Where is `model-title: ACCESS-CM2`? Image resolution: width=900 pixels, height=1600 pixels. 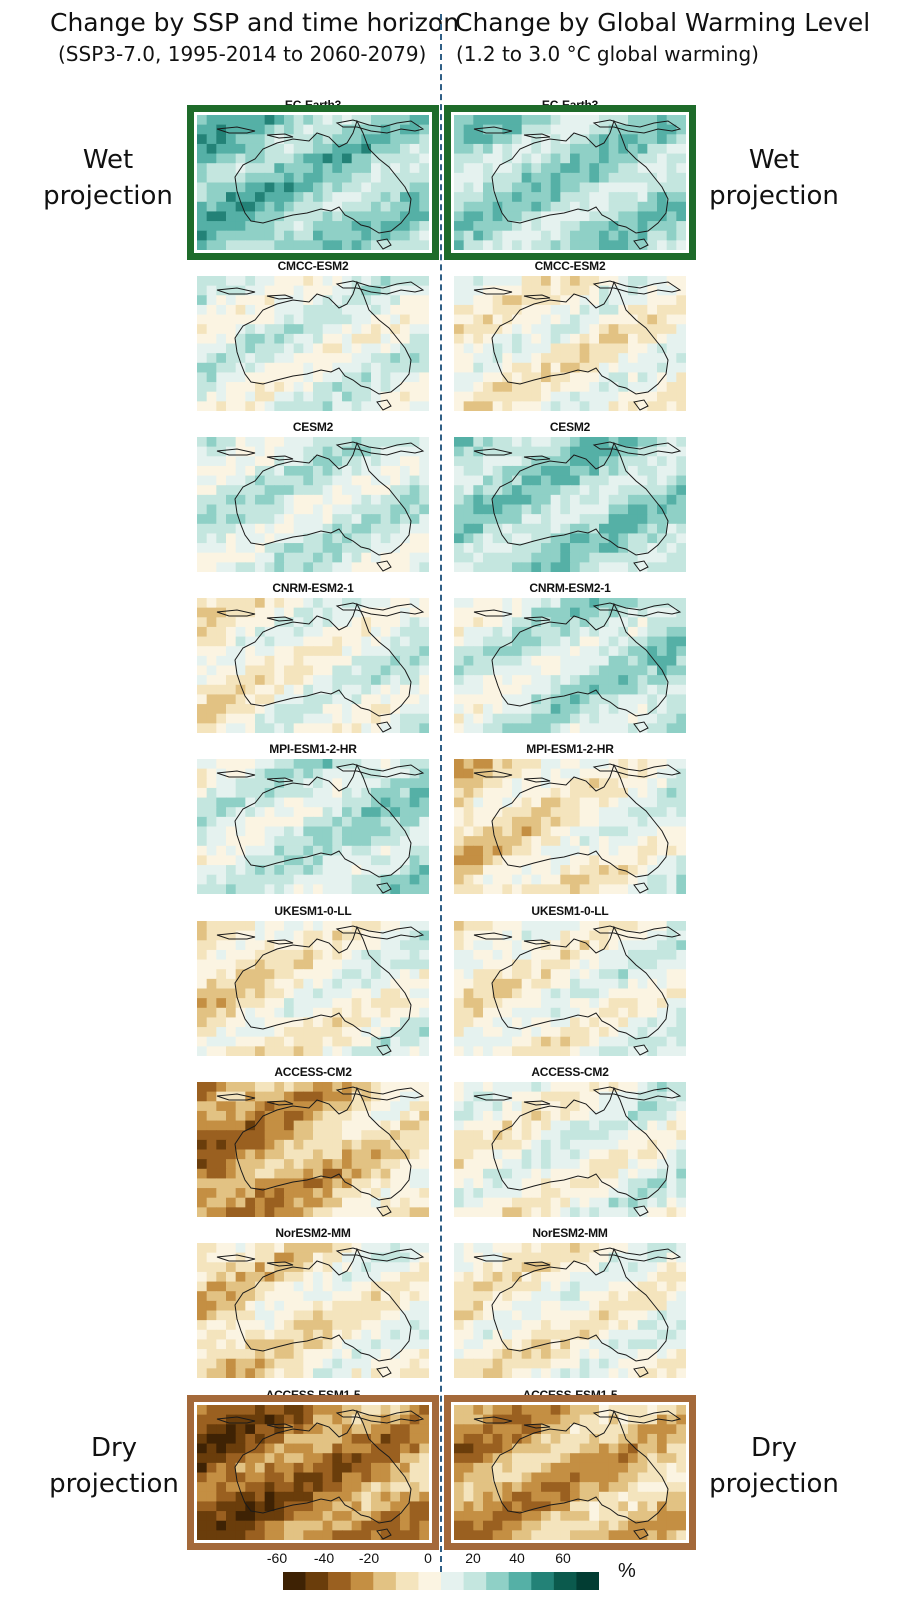
model-title: ACCESS-CM2 is located at coordinates (313, 1072).